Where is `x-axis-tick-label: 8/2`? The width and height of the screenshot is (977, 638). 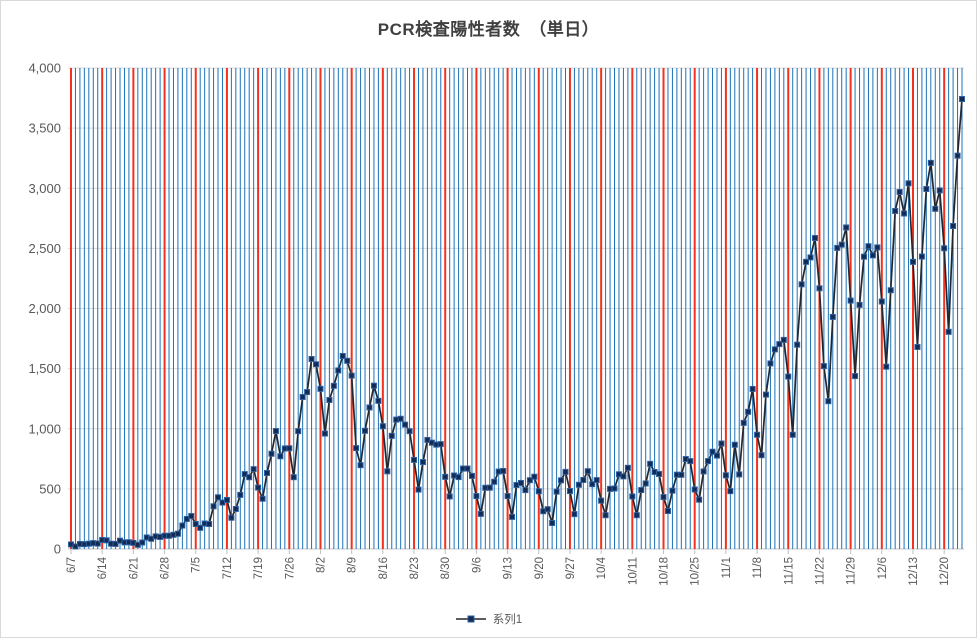 x-axis-tick-label: 8/2 is located at coordinates (321, 565).